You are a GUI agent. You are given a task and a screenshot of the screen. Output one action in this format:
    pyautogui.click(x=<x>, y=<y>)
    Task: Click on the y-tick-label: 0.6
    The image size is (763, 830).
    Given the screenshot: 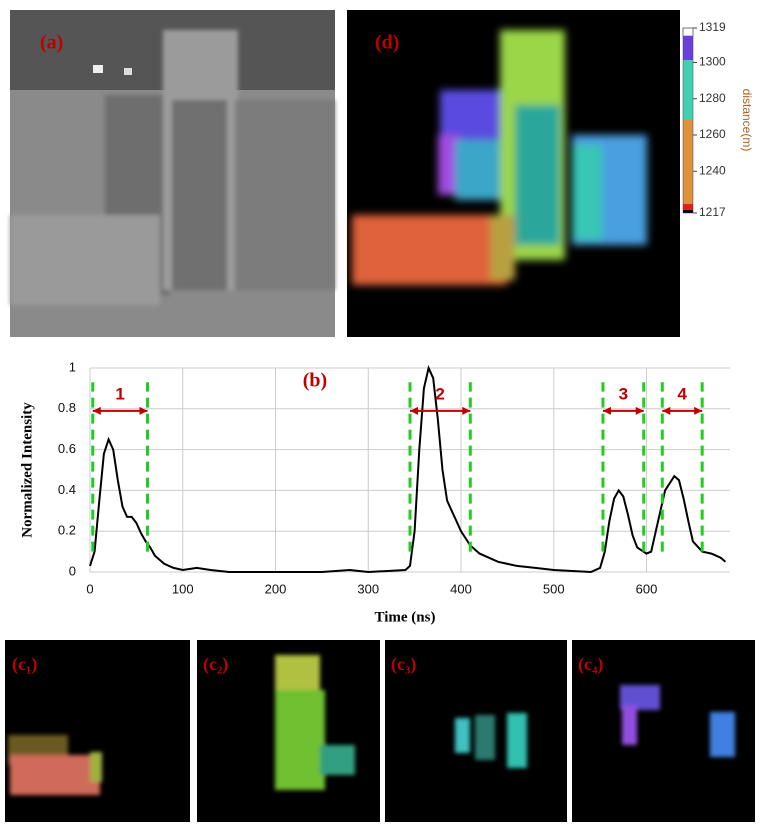 What is the action you would take?
    pyautogui.click(x=67, y=448)
    